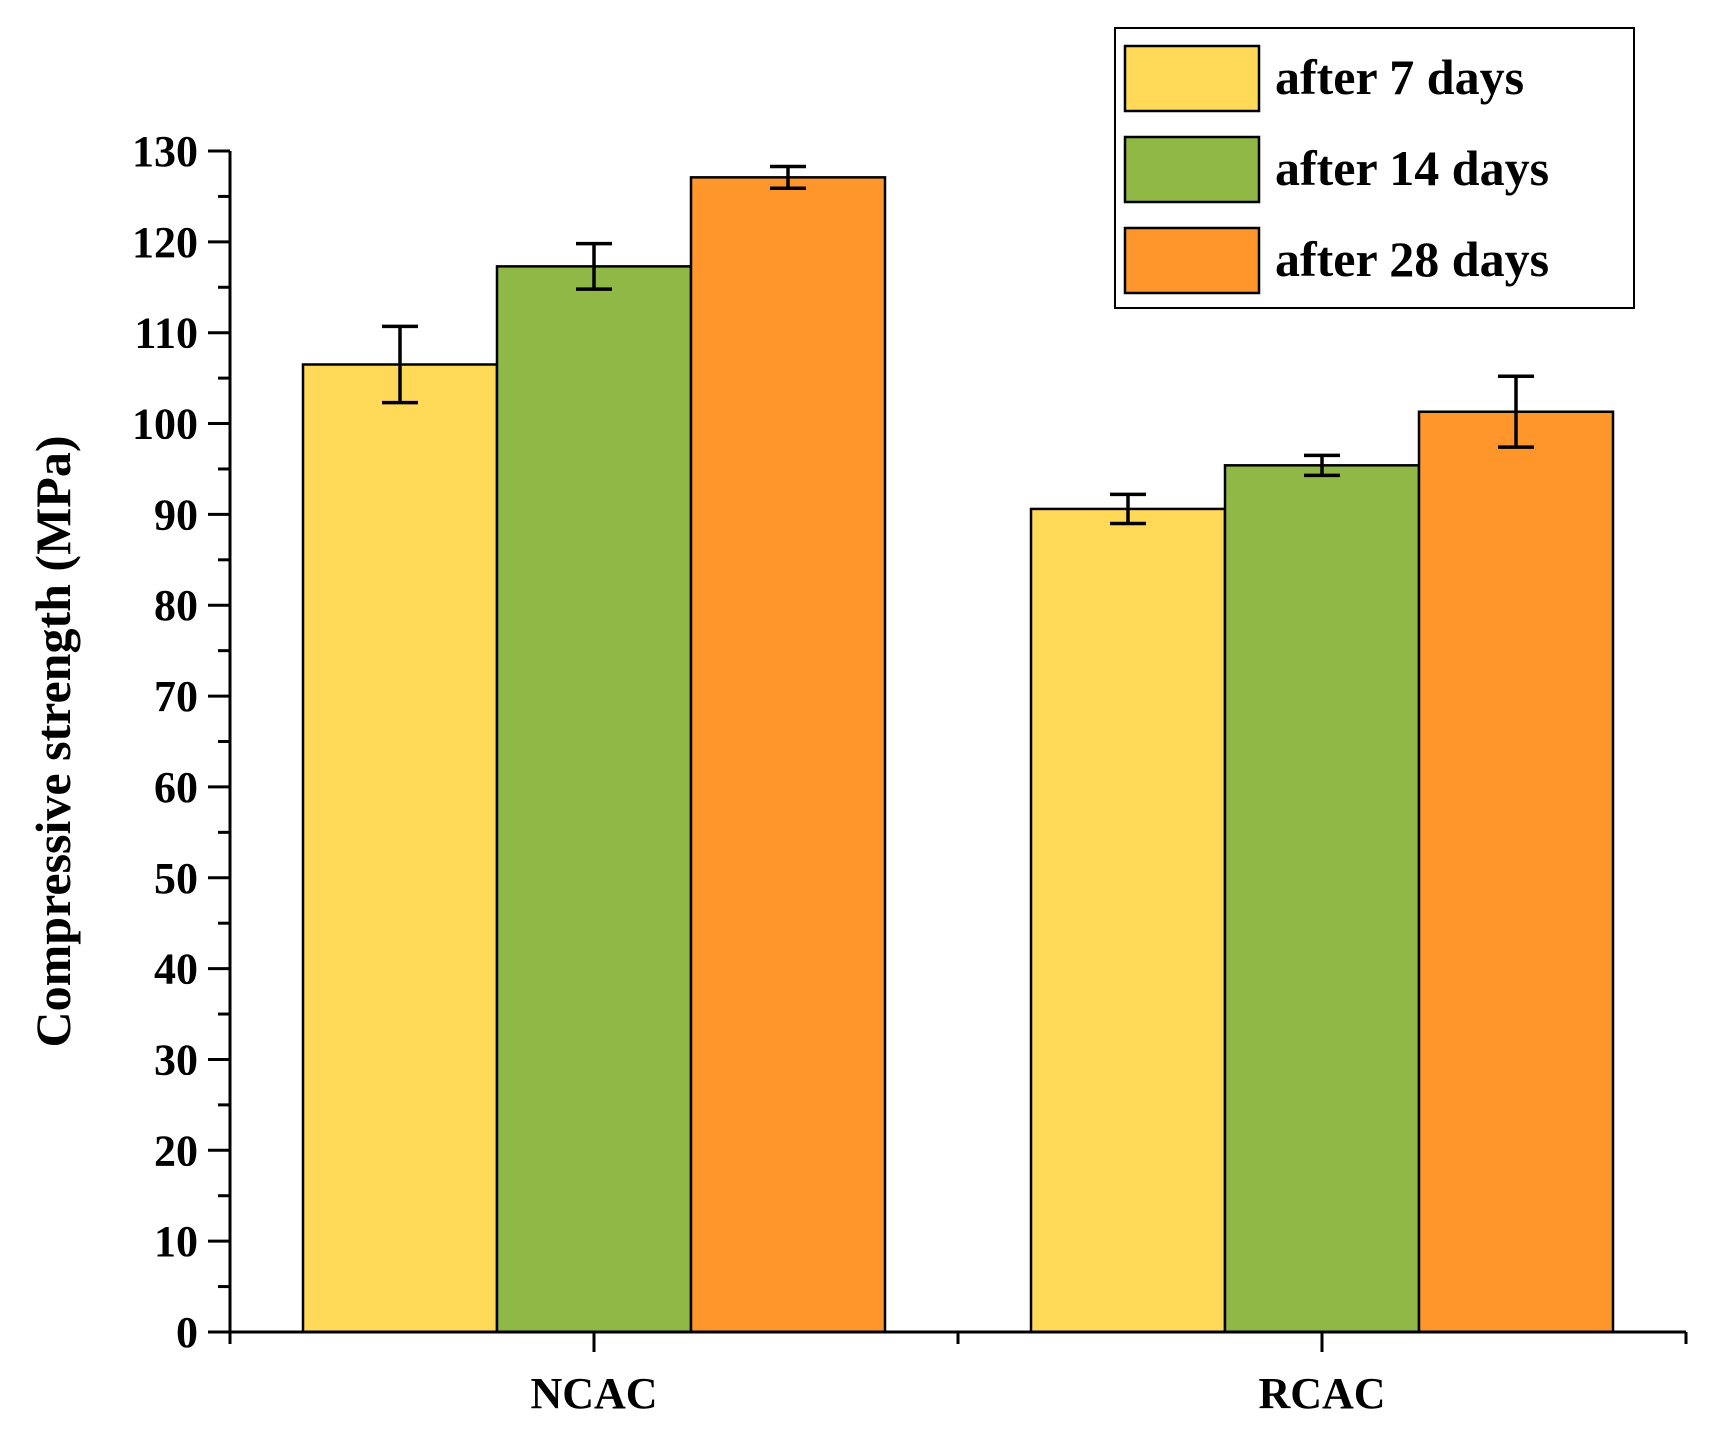 This screenshot has height=1438, width=1712. Describe the element at coordinates (176, 1241) in the screenshot. I see `y-tick-label: 10` at that location.